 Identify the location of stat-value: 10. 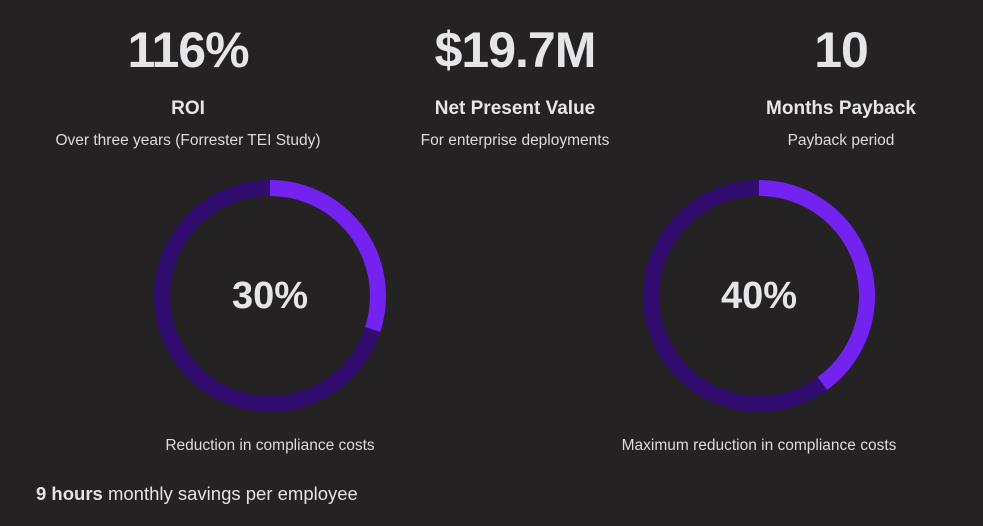
(841, 50).